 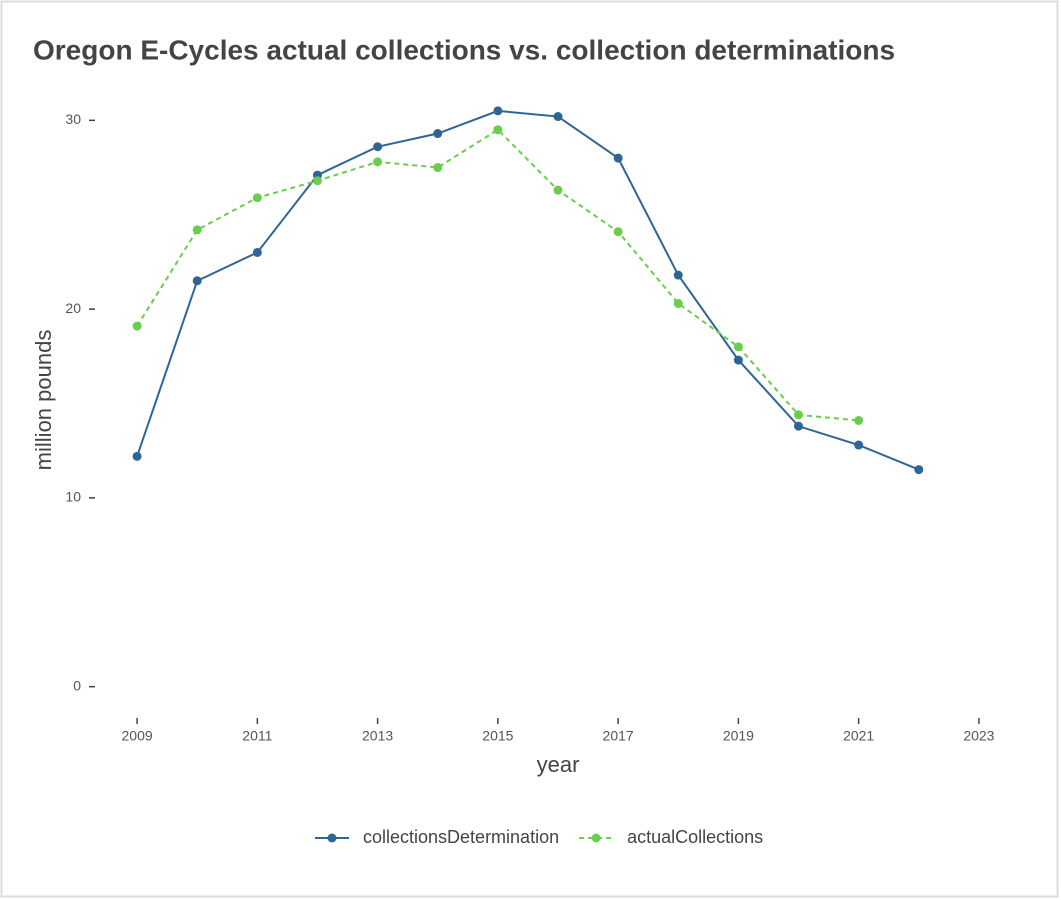 I want to click on x-axis-label: year, so click(x=558, y=764).